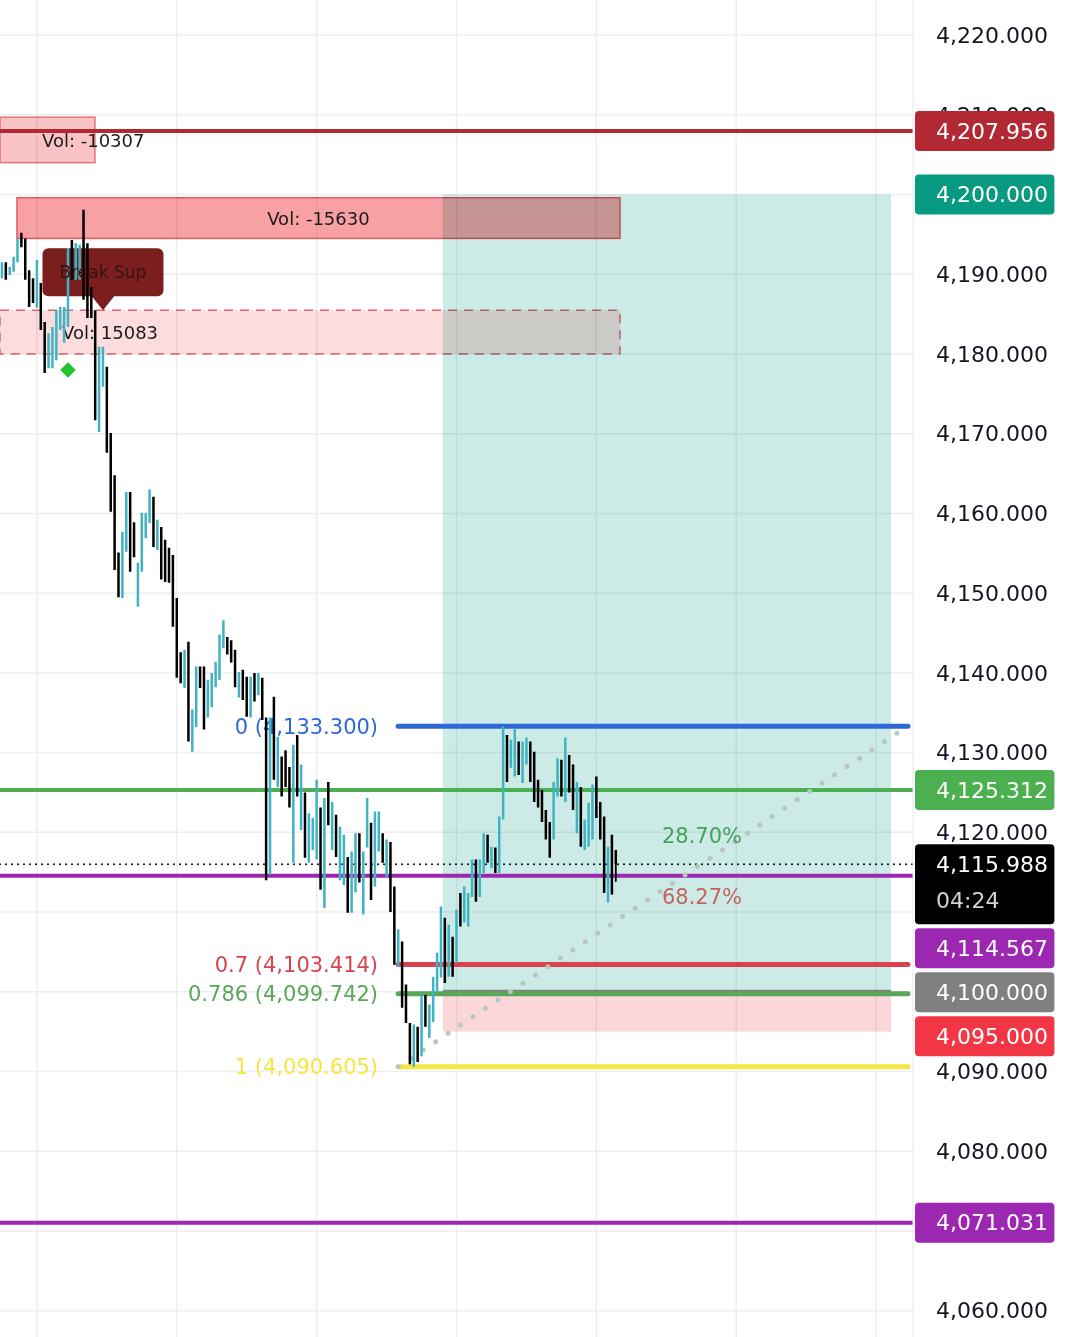 The height and width of the screenshot is (1337, 1080). What do you see at coordinates (701, 897) in the screenshot?
I see `annotation: 68.27%` at bounding box center [701, 897].